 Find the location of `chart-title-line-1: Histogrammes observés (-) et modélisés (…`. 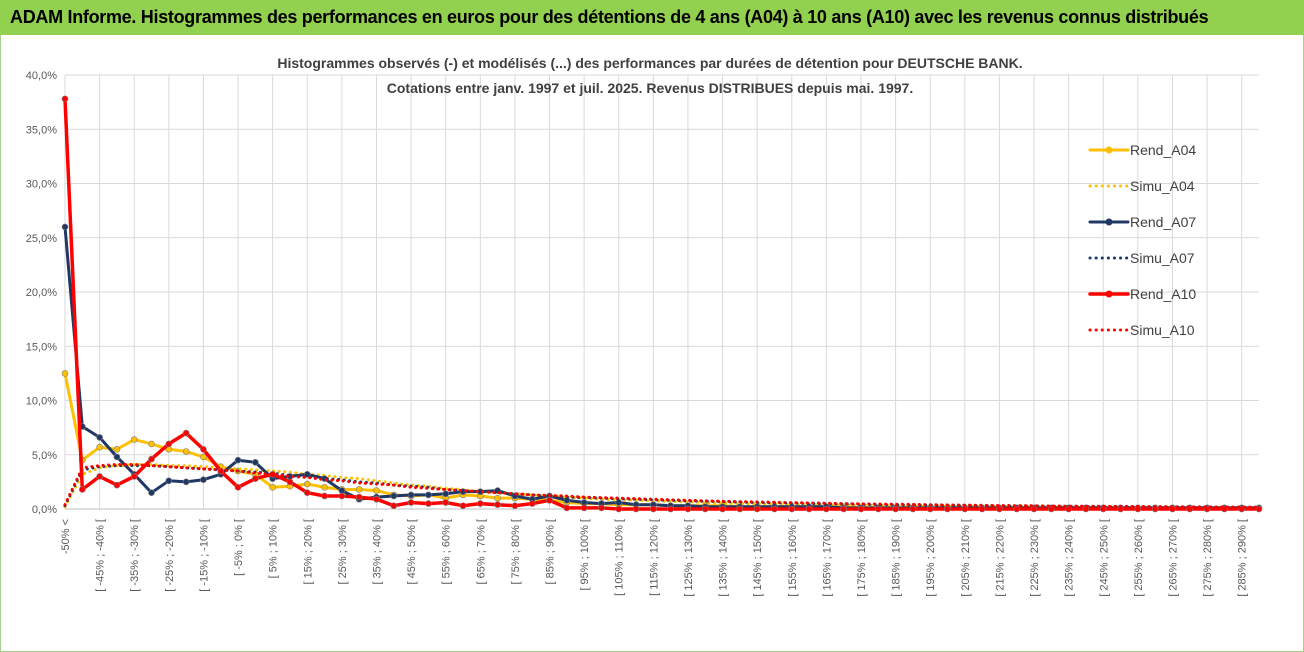

chart-title-line-1: Histogrammes observés (-) et modélisés (… is located at coordinates (649, 63).